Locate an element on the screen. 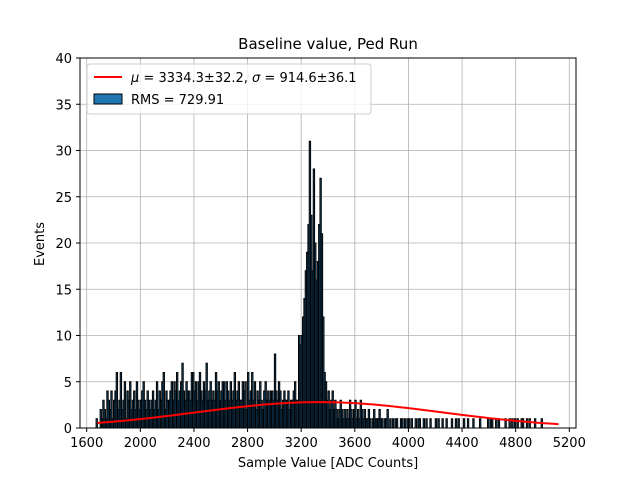 Image resolution: width=640 pixels, height=480 pixels. y-tick-label: 25 is located at coordinates (63, 198).